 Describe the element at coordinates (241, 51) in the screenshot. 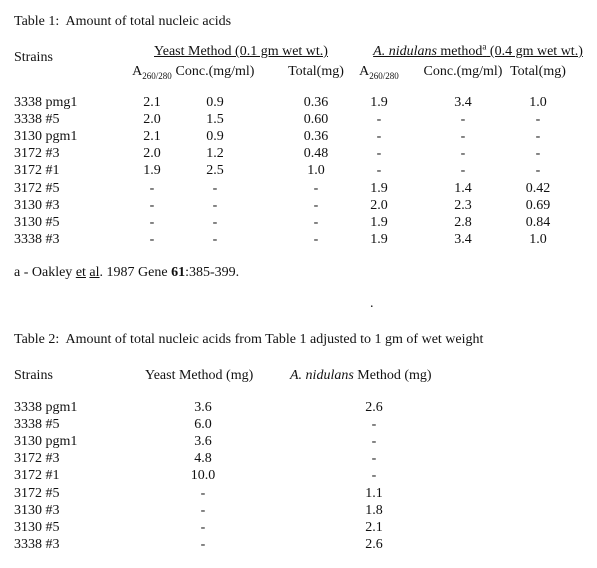

I see `group-header: Yeast Method (0.1 gm wet wt.)` at that location.